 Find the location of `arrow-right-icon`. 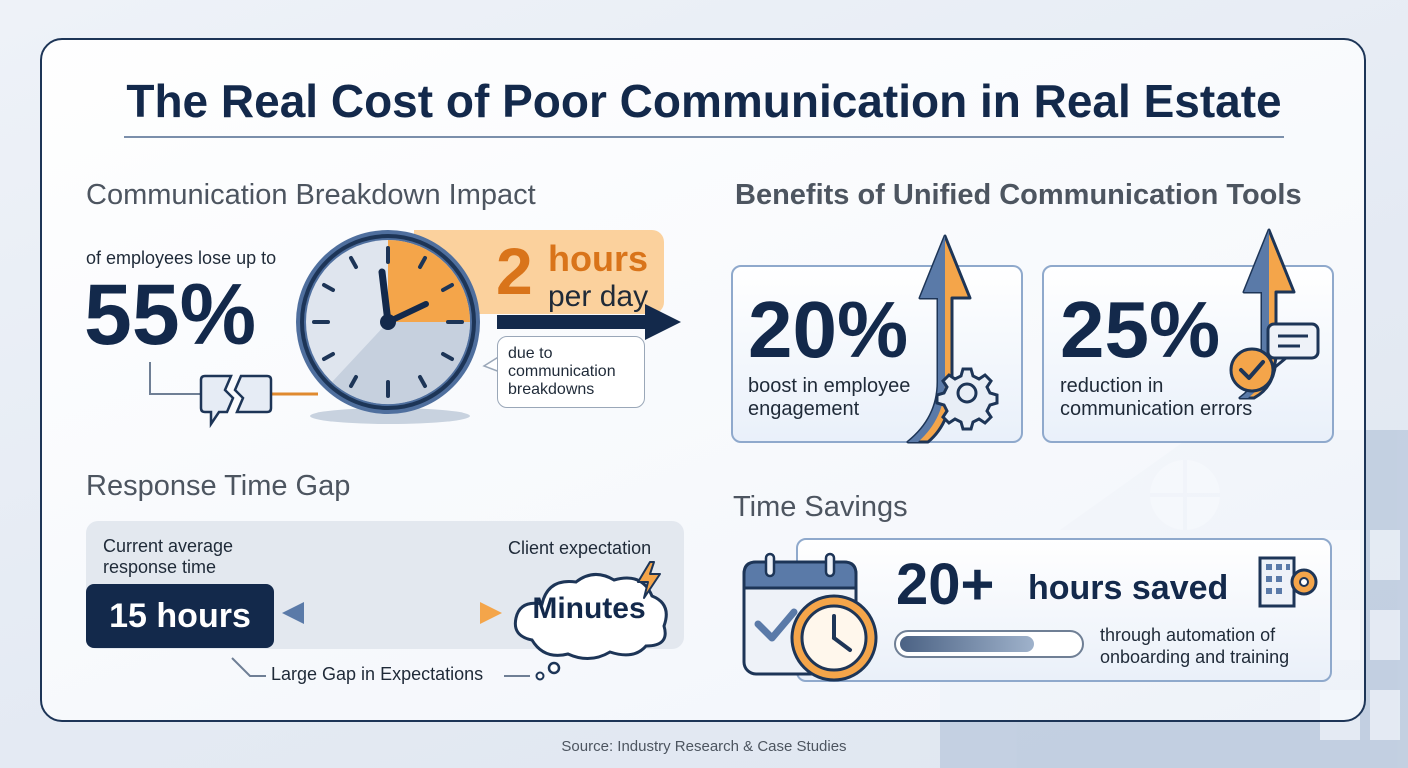

arrow-right-icon is located at coordinates (589, 322).